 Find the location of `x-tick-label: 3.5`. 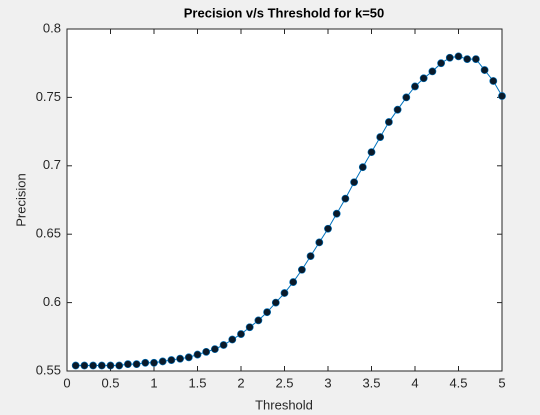

x-tick-label: 3.5 is located at coordinates (371, 382).